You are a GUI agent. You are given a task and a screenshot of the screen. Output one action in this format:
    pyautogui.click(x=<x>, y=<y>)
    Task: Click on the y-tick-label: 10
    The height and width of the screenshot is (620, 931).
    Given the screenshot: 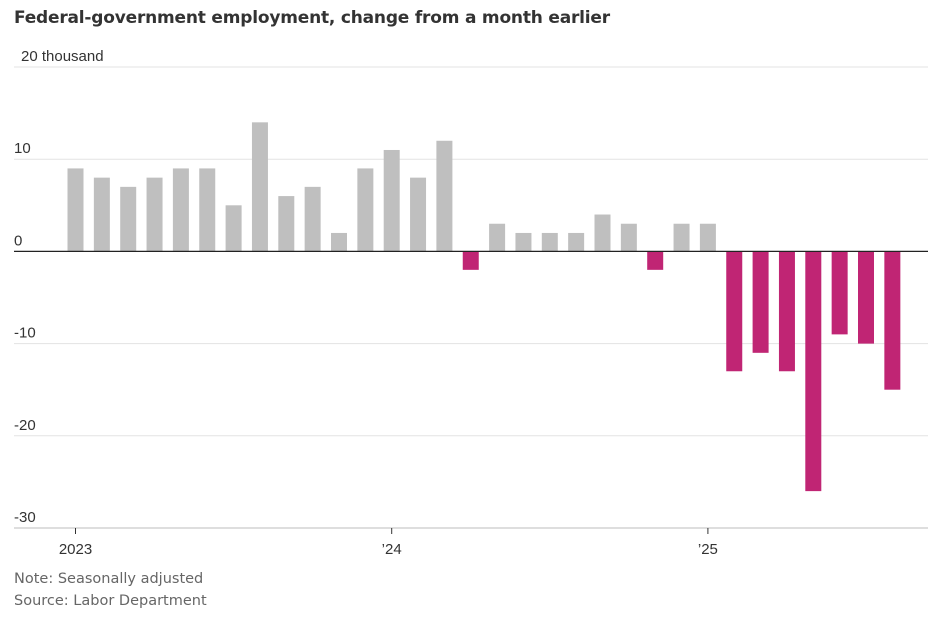 What is the action you would take?
    pyautogui.click(x=22, y=148)
    